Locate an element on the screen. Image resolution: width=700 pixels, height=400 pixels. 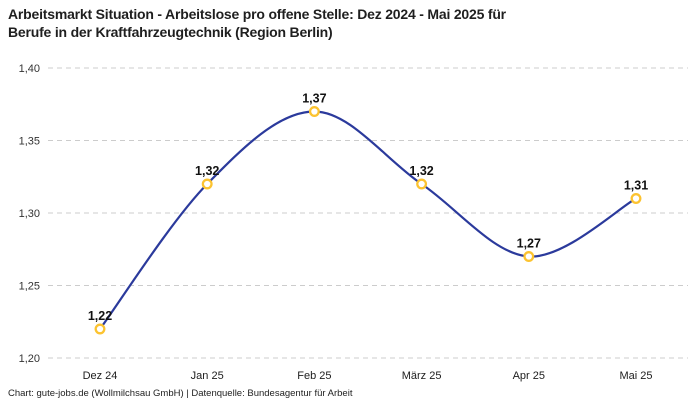
x-tick-label: Dez 24 is located at coordinates (100, 376).